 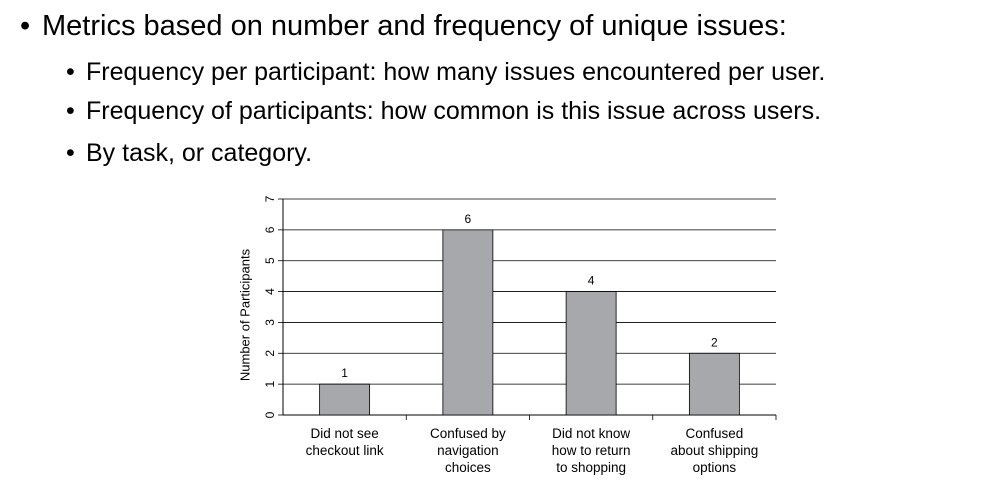 What do you see at coordinates (468, 450) in the screenshot?
I see `x-tick-label: navigation` at bounding box center [468, 450].